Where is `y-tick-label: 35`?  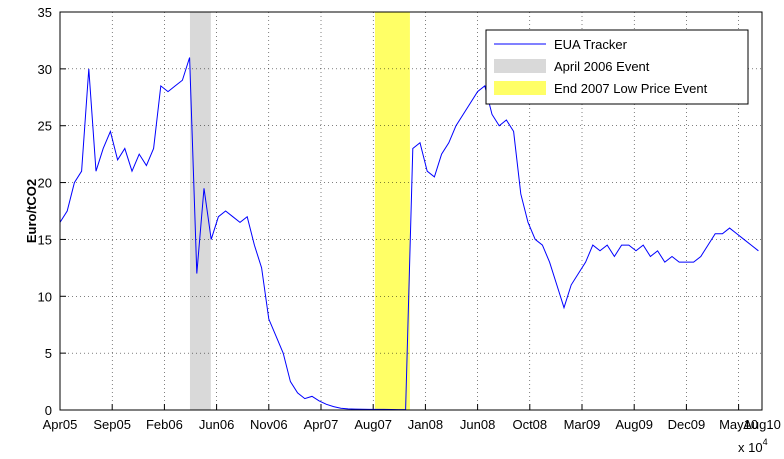 y-tick-label: 35 is located at coordinates (45, 12).